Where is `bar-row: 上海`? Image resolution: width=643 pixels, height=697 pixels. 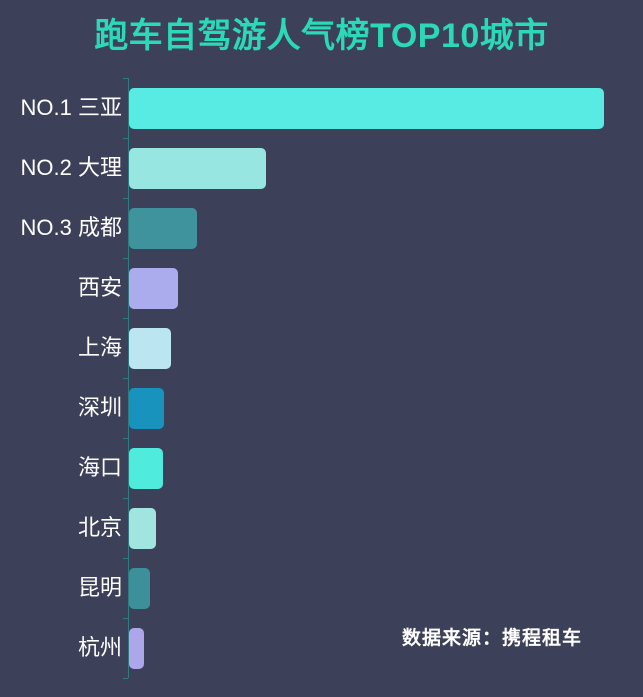 bar-row: 上海 is located at coordinates (321, 348).